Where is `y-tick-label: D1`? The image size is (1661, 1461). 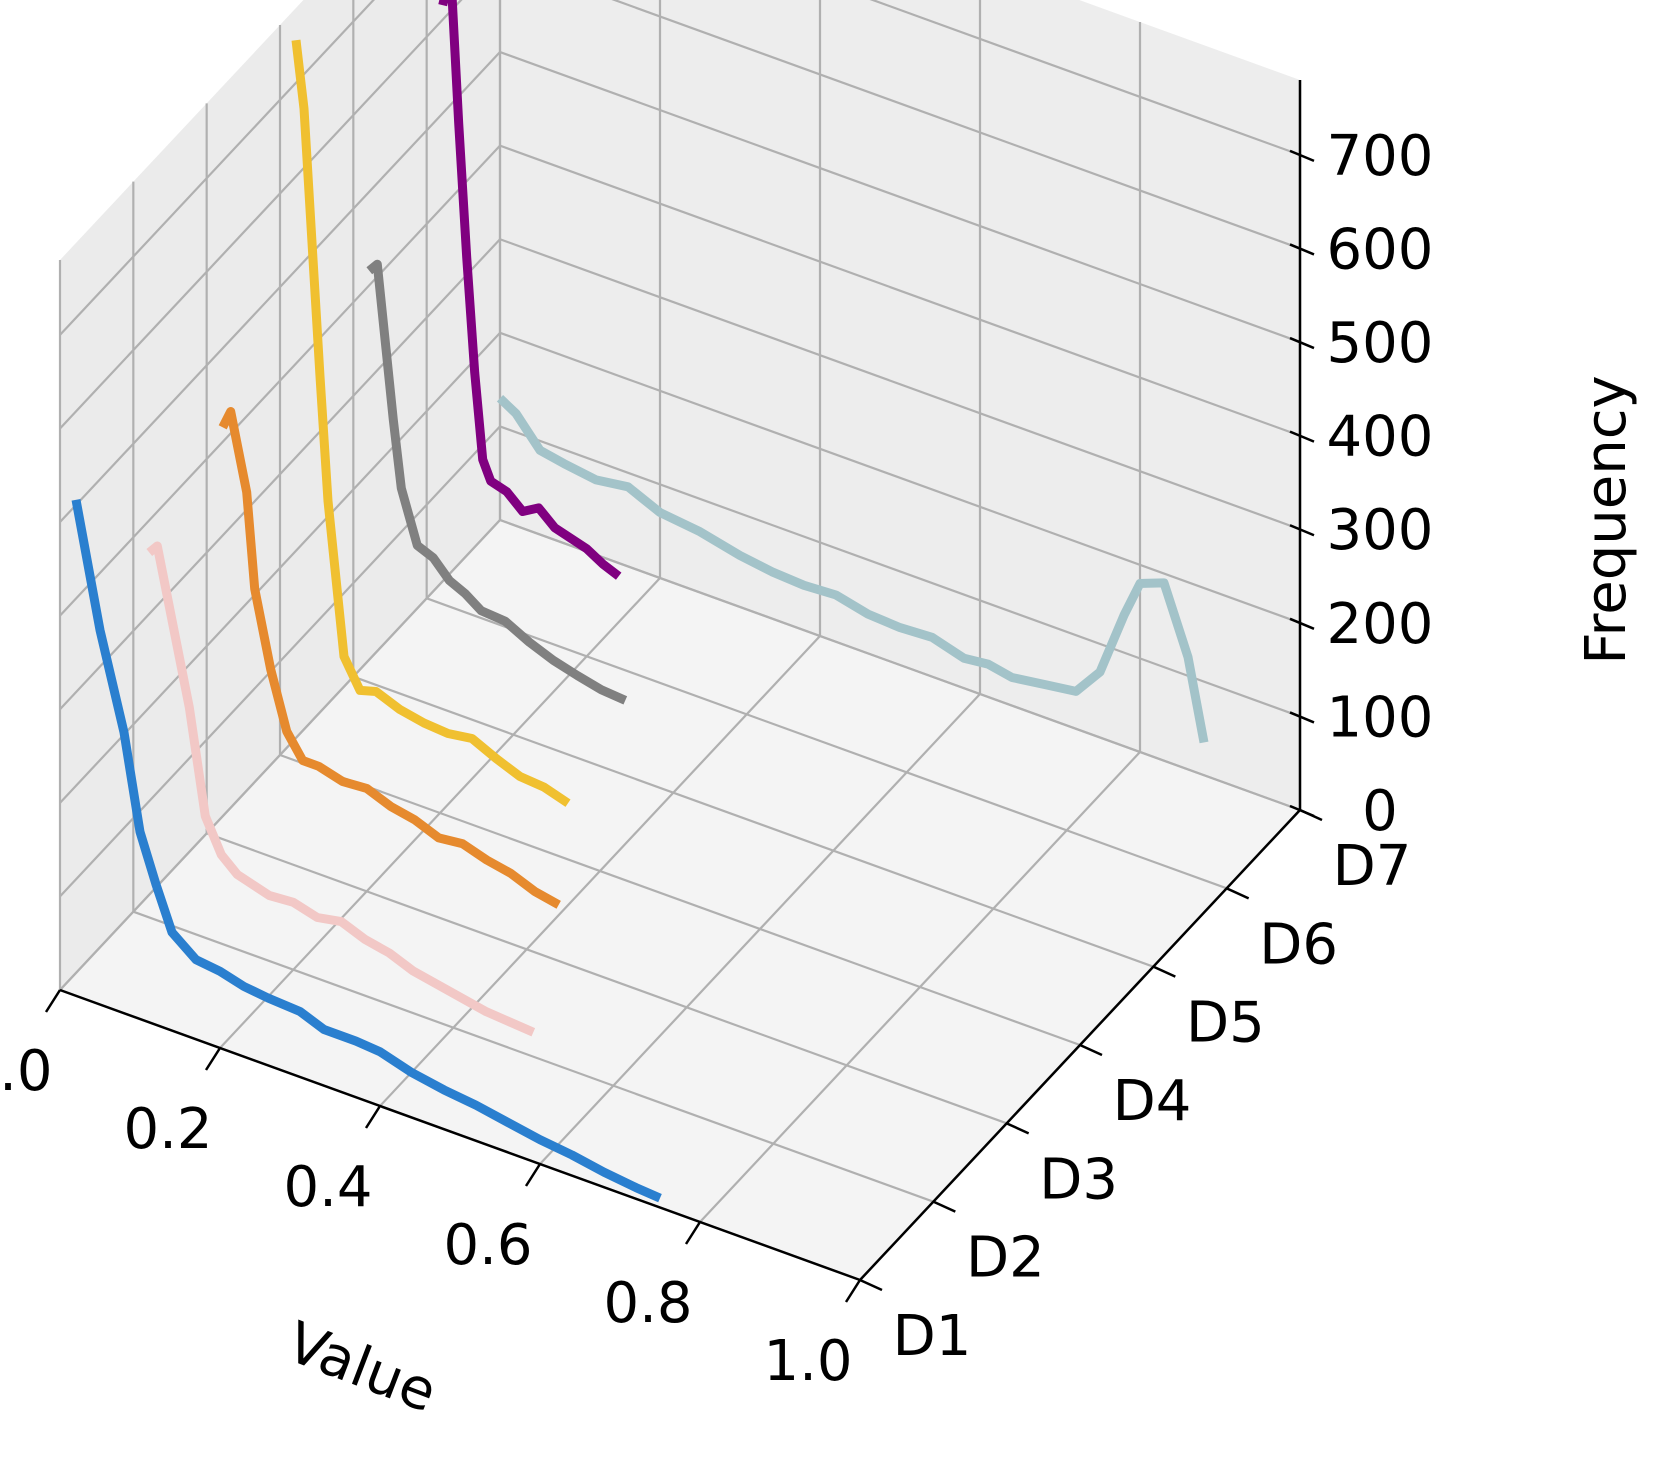
y-tick-label: D1 is located at coordinates (932, 1336).